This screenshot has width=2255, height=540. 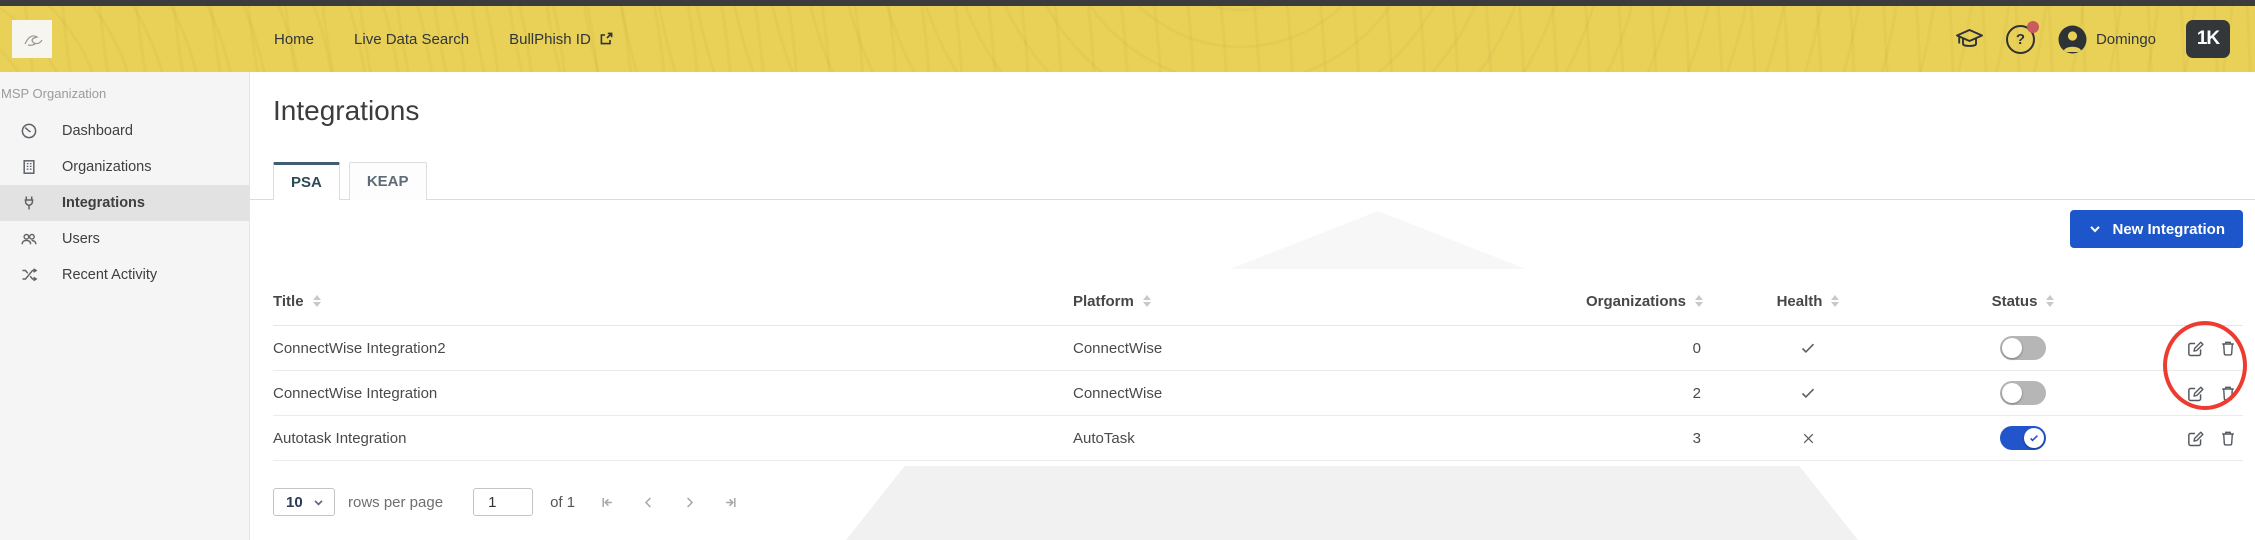 I want to click on column-header-status: Status, so click(x=2023, y=301).